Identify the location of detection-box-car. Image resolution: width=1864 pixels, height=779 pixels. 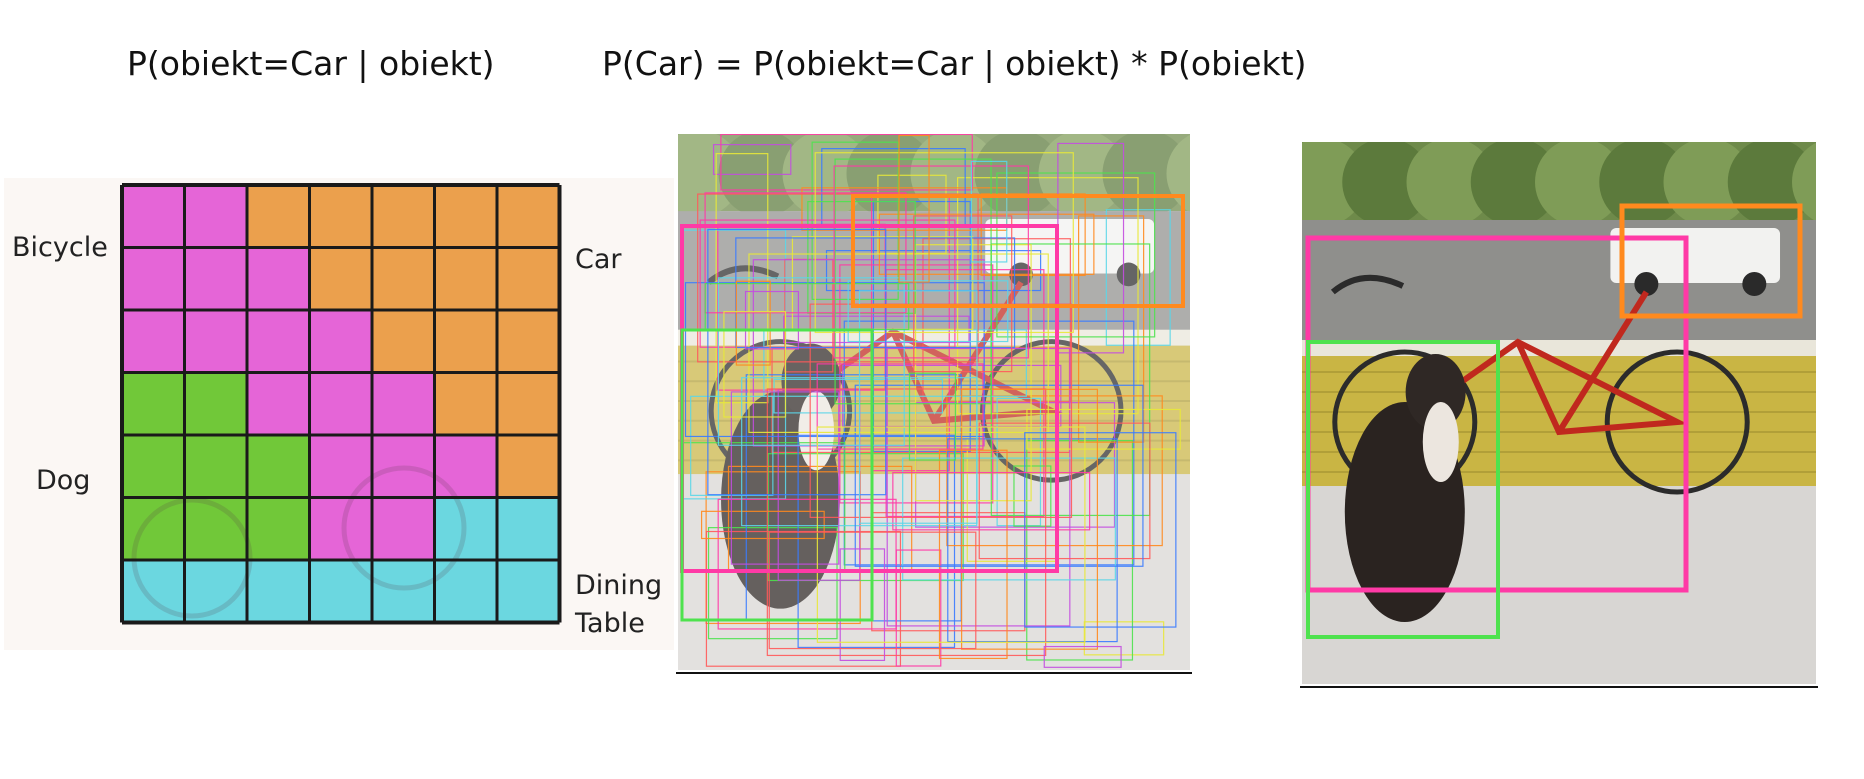
(1711, 261).